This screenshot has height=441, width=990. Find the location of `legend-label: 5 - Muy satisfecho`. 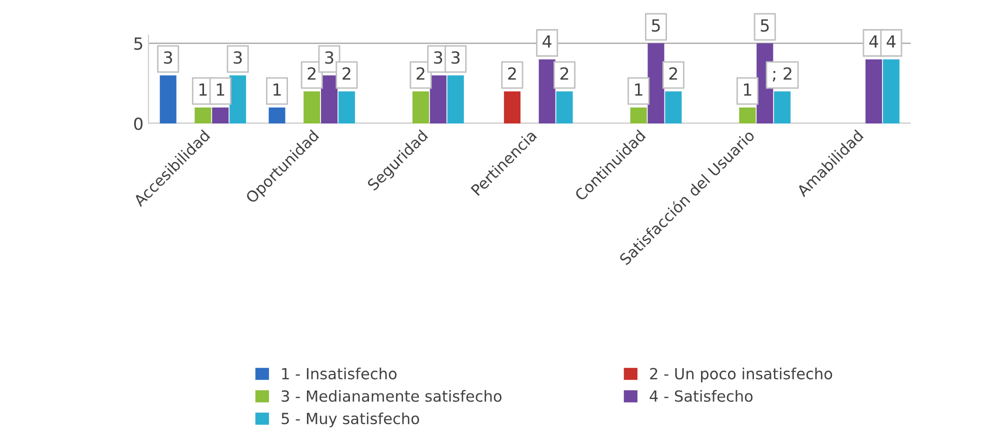

legend-label: 5 - Muy satisfecho is located at coordinates (351, 420).